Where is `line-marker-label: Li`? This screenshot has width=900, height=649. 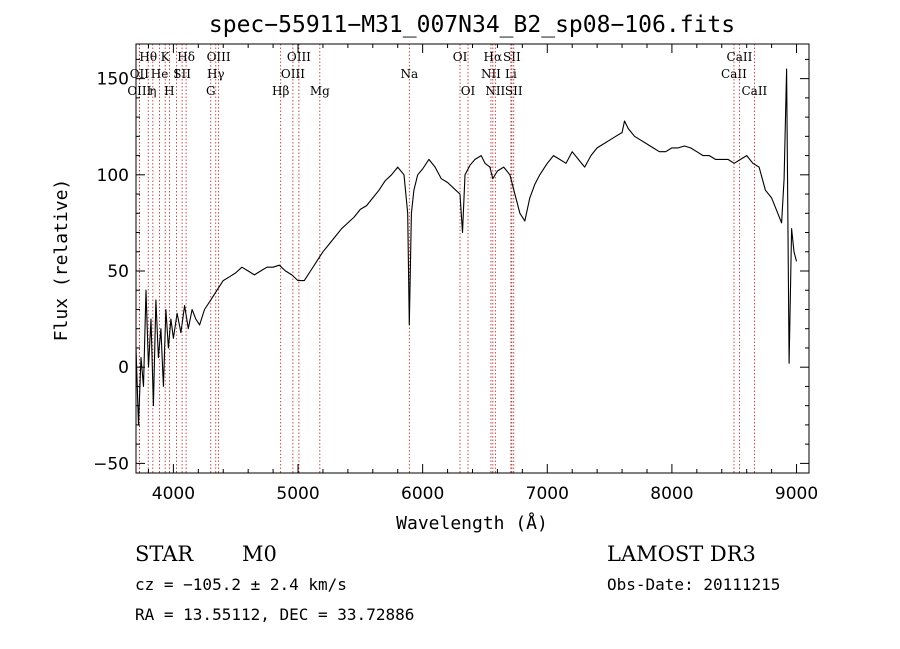 line-marker-label: Li is located at coordinates (511, 74).